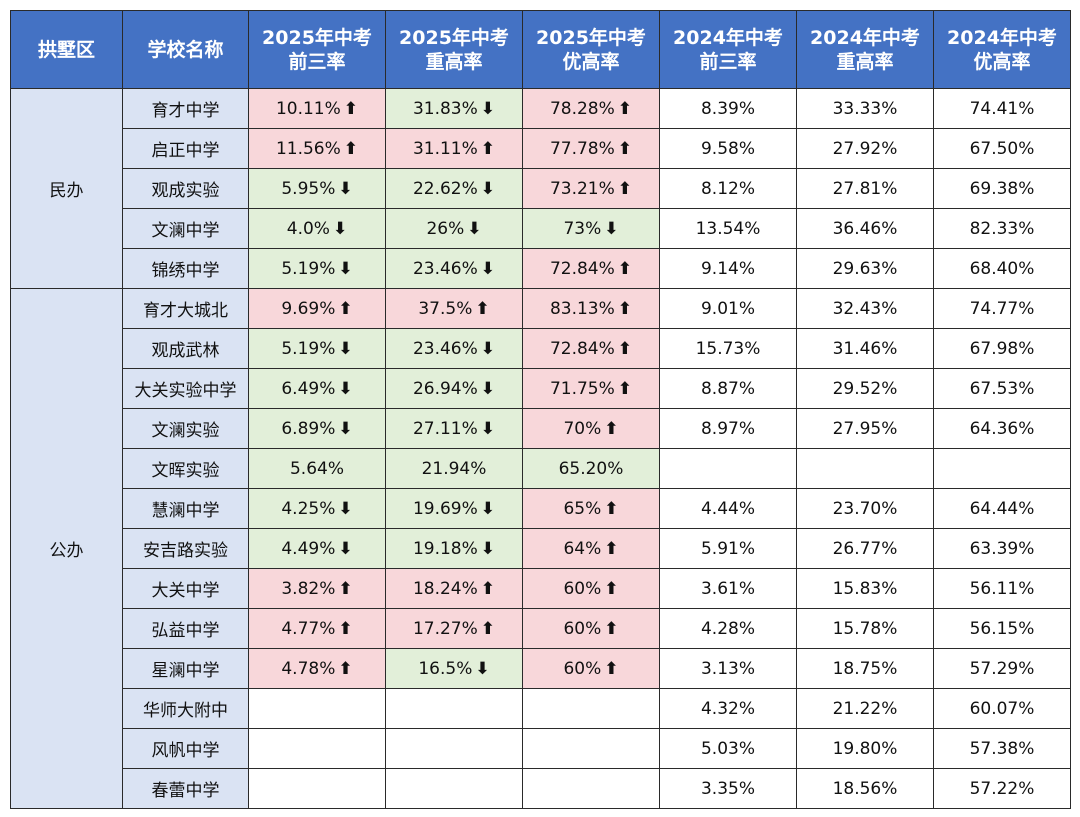 The width and height of the screenshot is (1080, 817). What do you see at coordinates (865, 61) in the screenshot?
I see `column-header-line: 重高率` at bounding box center [865, 61].